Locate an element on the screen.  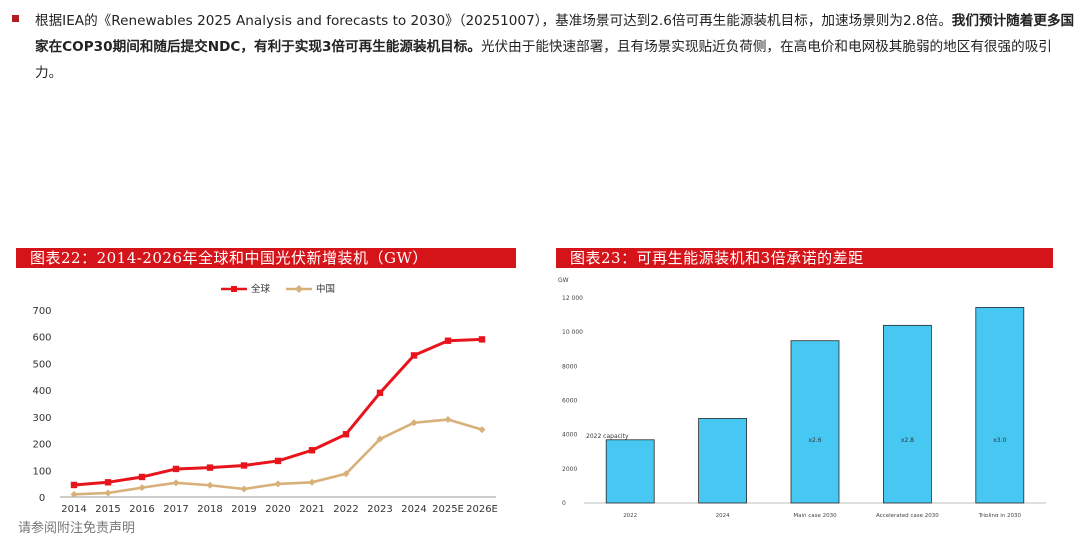
legend-item: 中国 is located at coordinates (310, 289).